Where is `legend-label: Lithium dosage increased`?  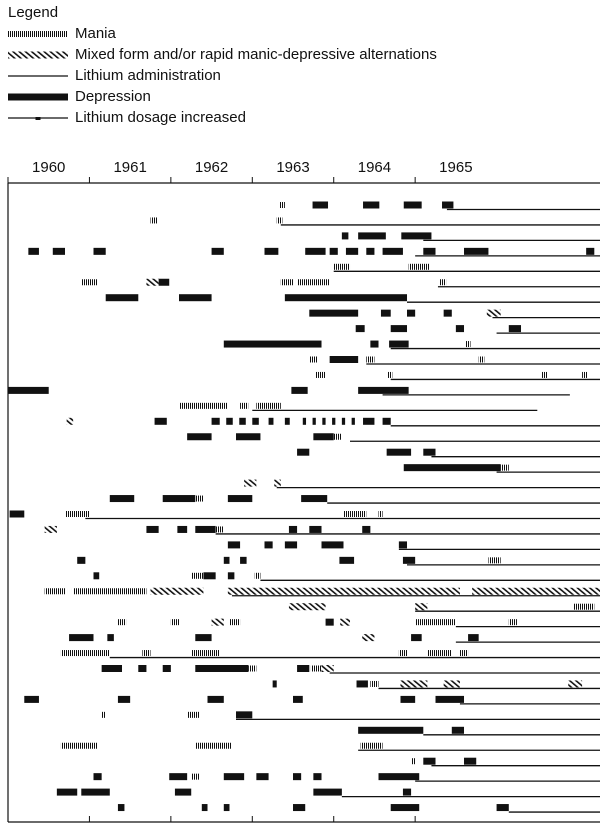 legend-label: Lithium dosage increased is located at coordinates (160, 117).